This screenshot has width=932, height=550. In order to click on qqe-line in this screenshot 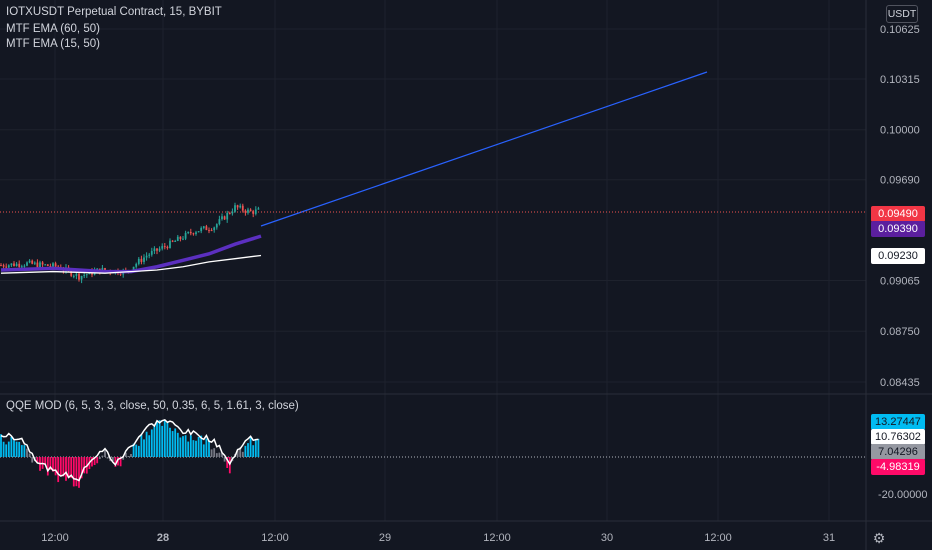, I will do `click(129, 450)`.